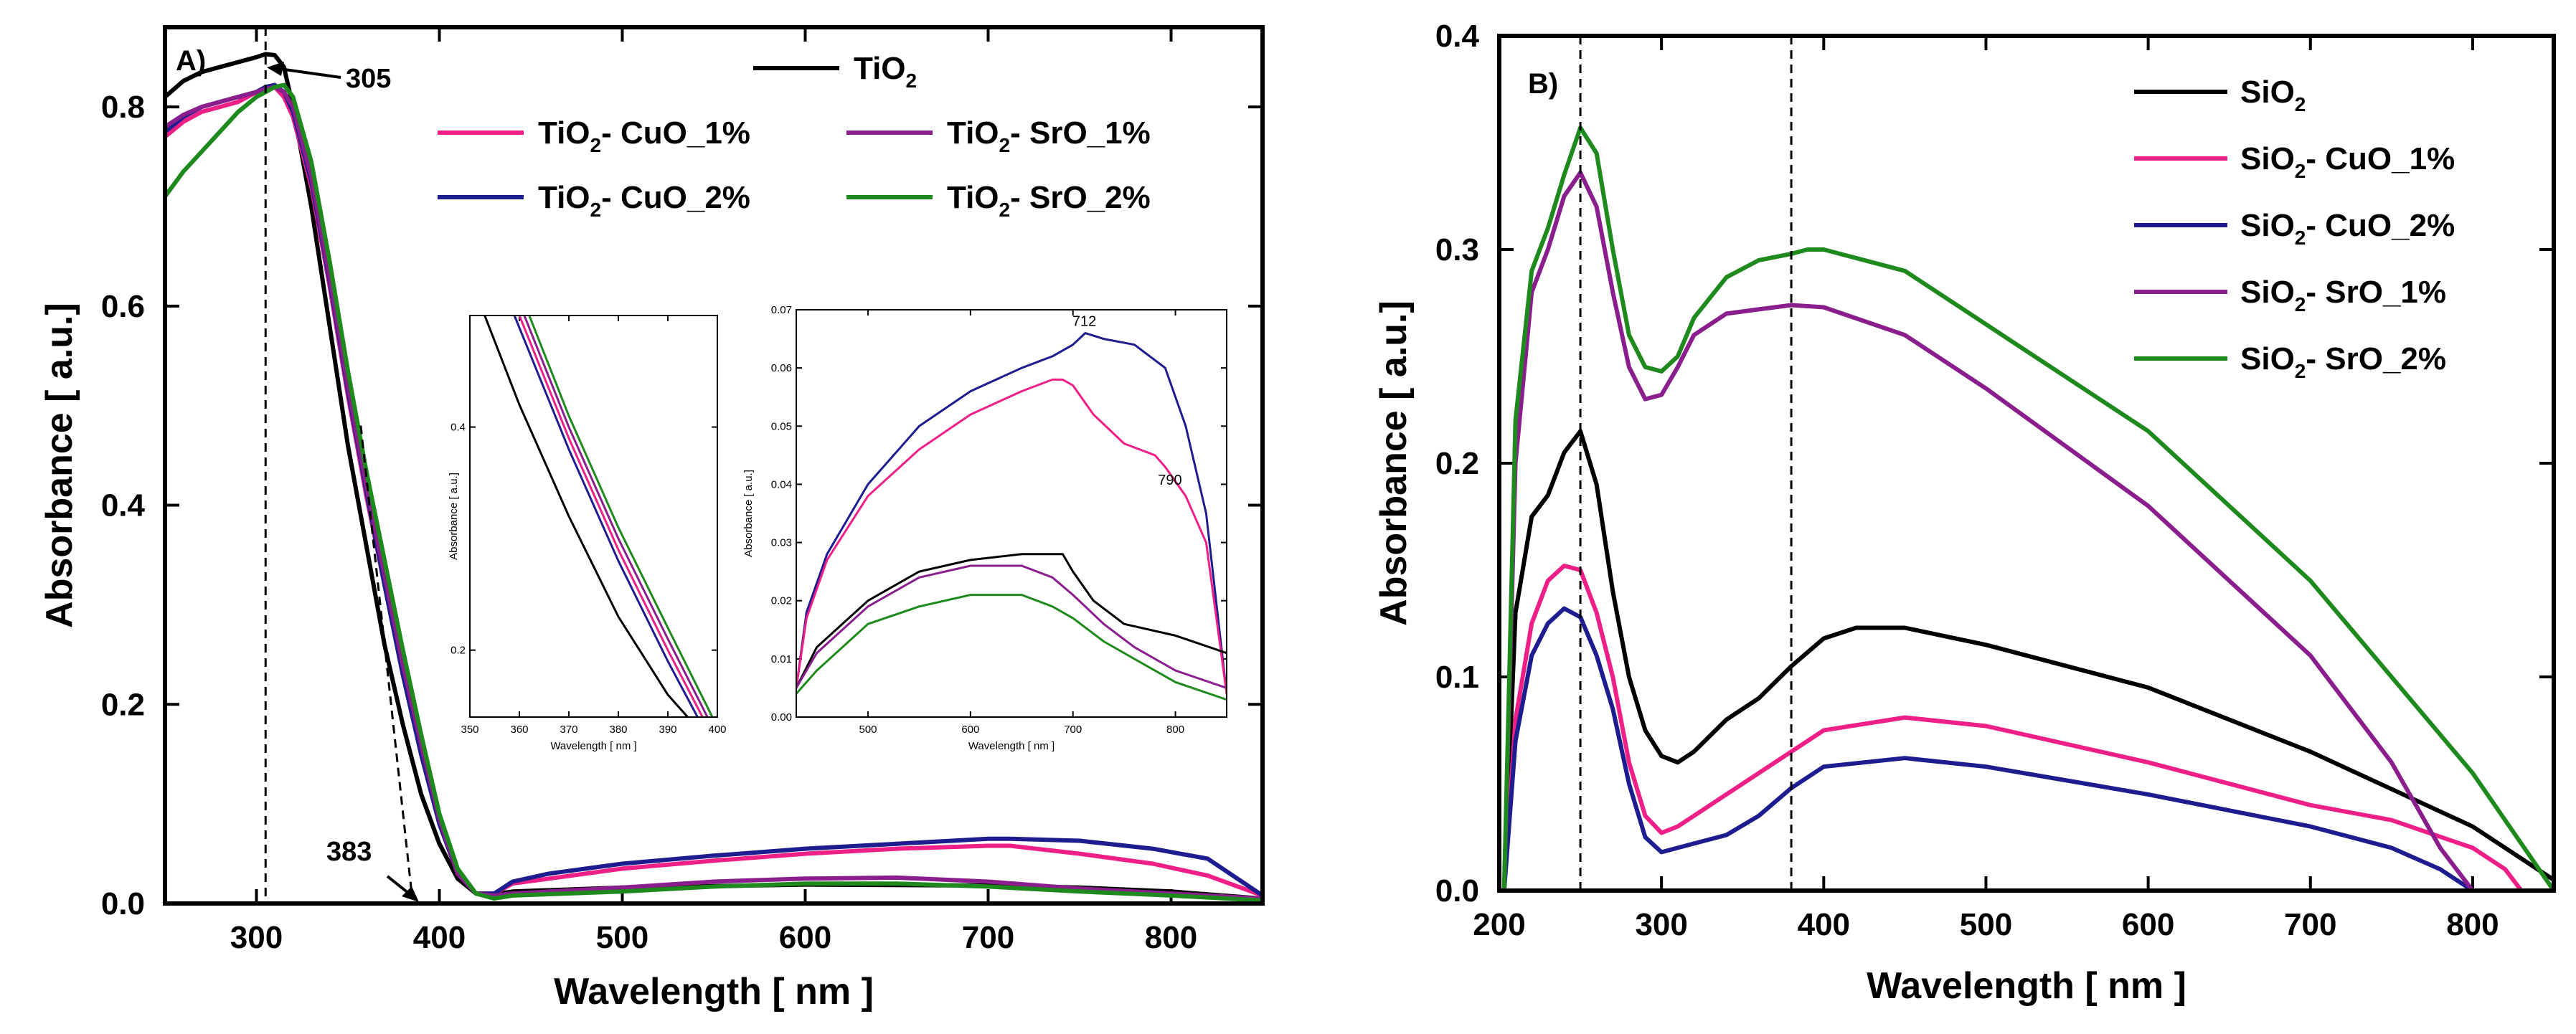 This screenshot has width=2576, height=1034. I want to click on panel-label: A), so click(191, 61).